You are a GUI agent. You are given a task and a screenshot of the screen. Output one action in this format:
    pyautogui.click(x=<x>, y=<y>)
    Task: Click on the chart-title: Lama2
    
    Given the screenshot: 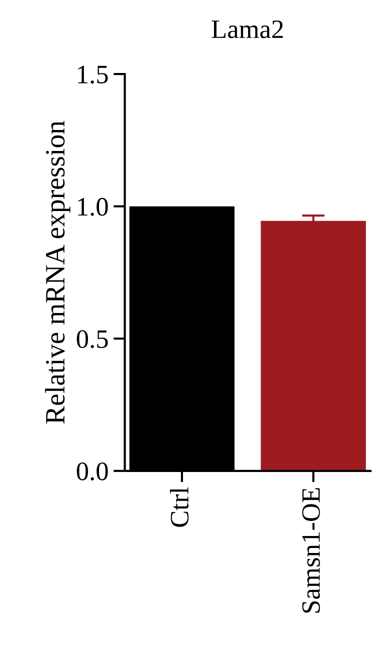 What is the action you would take?
    pyautogui.click(x=247, y=29)
    